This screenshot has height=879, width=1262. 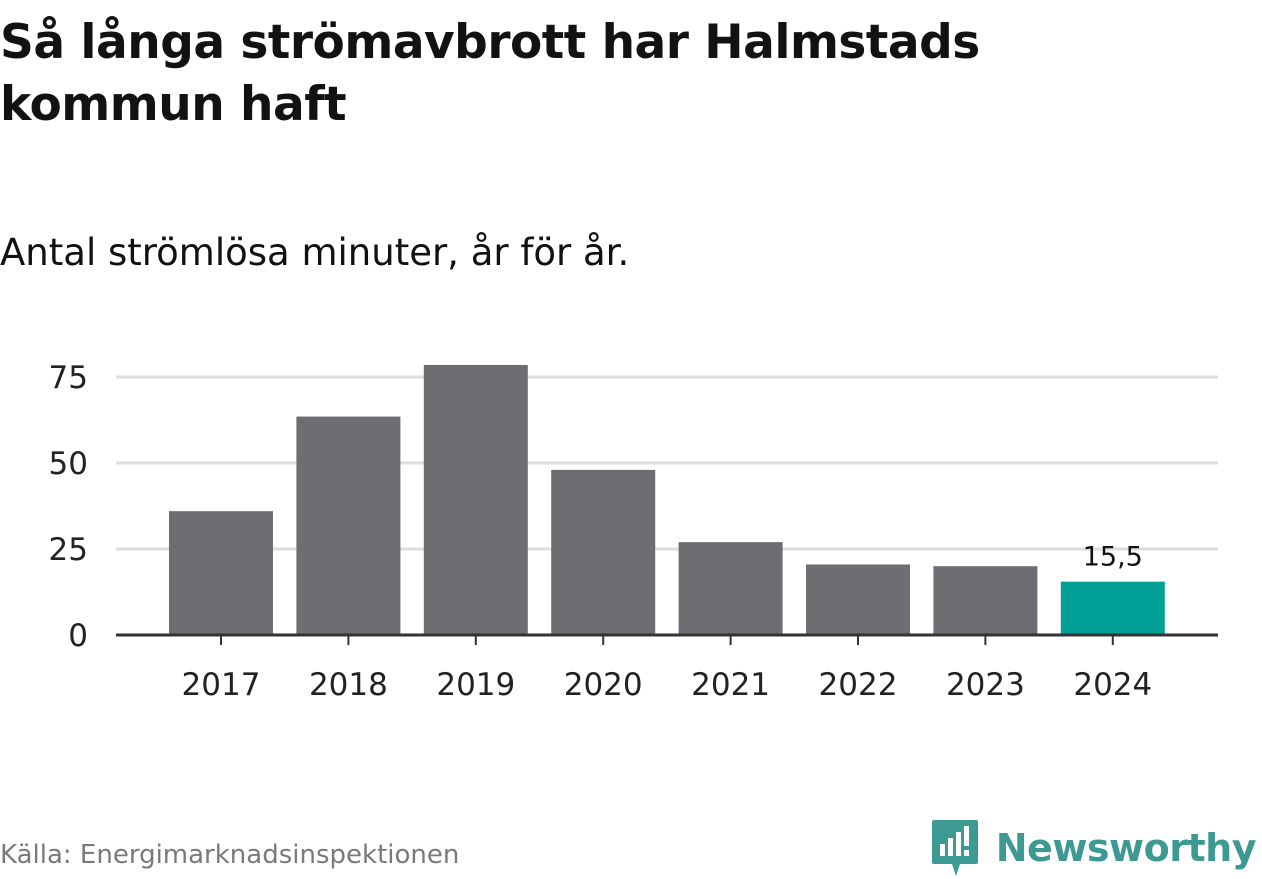 I want to click on bar-2020, so click(x=603, y=552).